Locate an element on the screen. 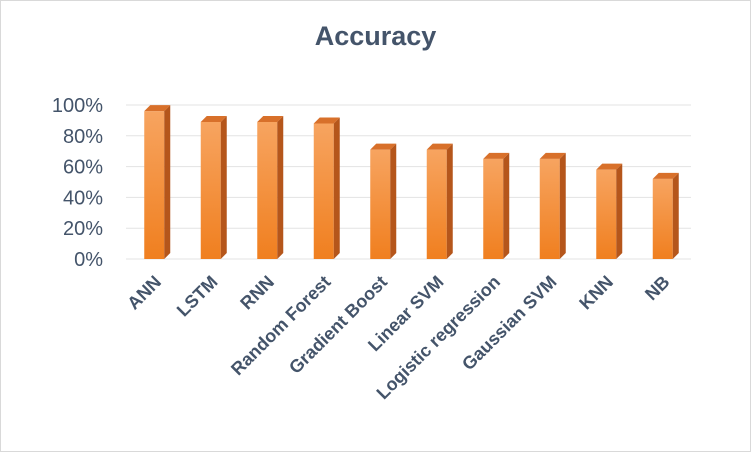 The image size is (751, 452). x-category-label: LSTM is located at coordinates (197, 296).